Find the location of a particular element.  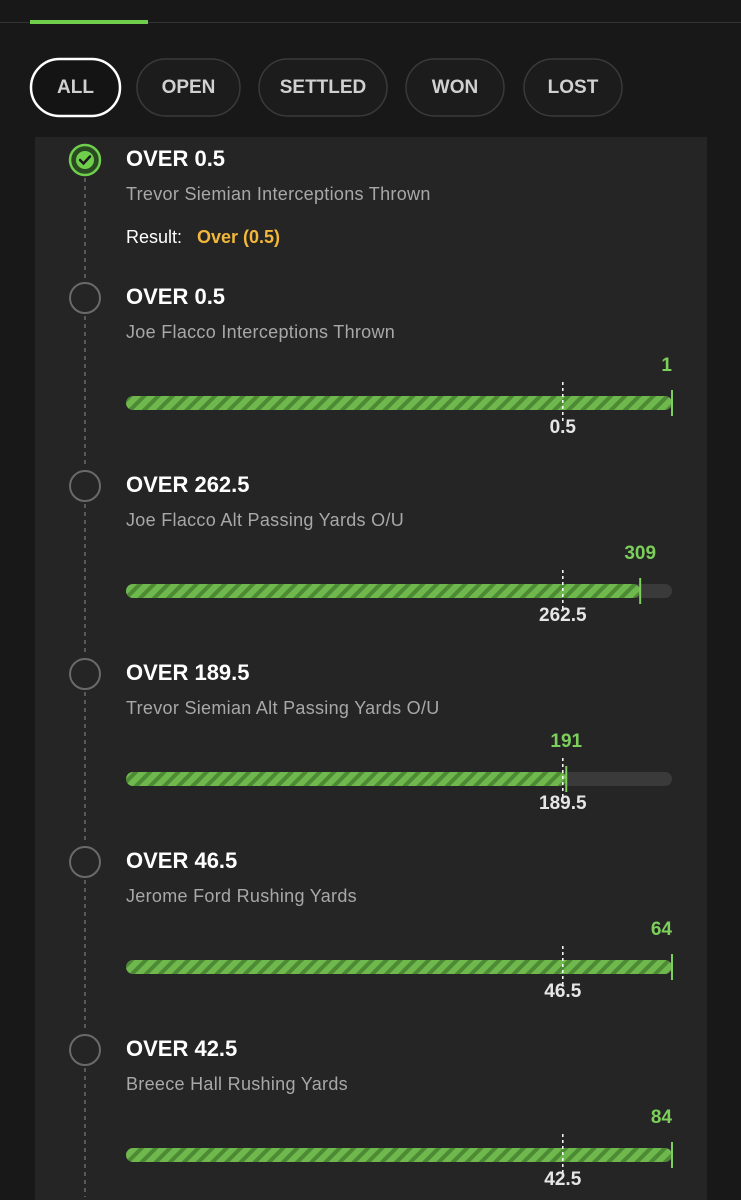

tab-label: WON is located at coordinates (455, 87).